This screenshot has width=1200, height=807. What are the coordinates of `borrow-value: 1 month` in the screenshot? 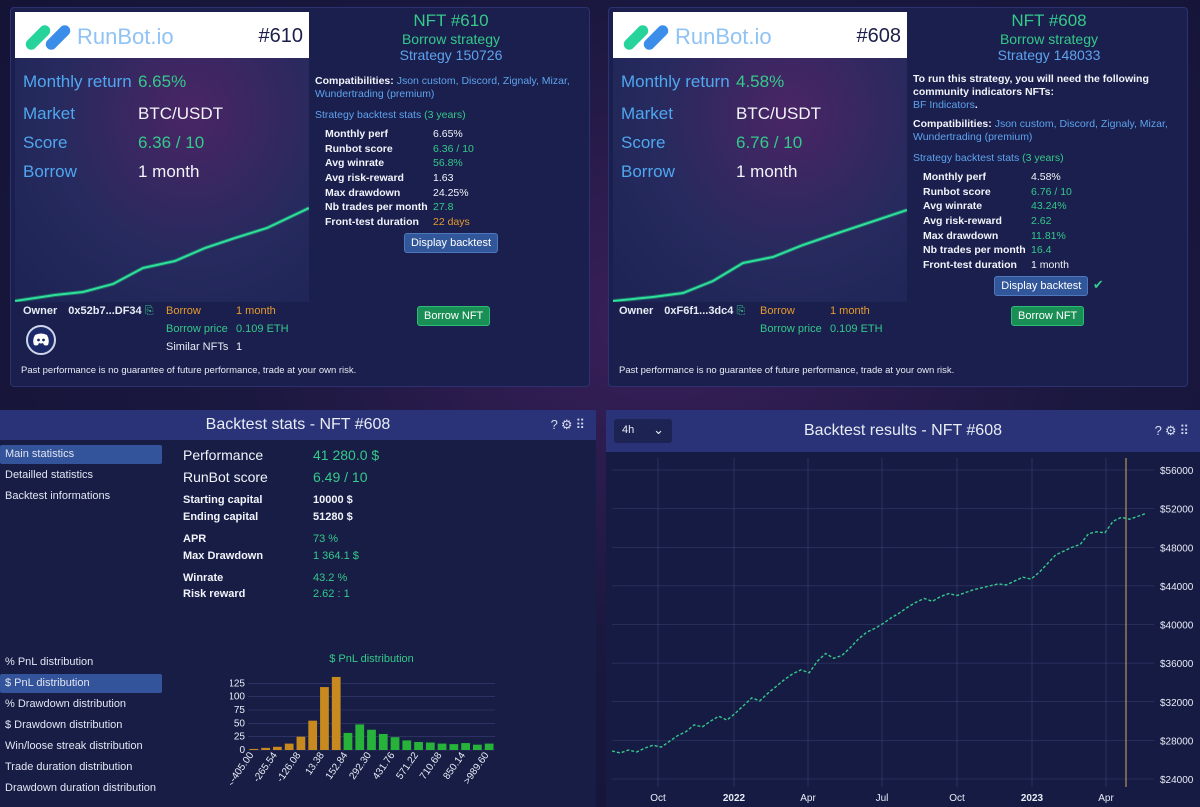 It's located at (850, 311).